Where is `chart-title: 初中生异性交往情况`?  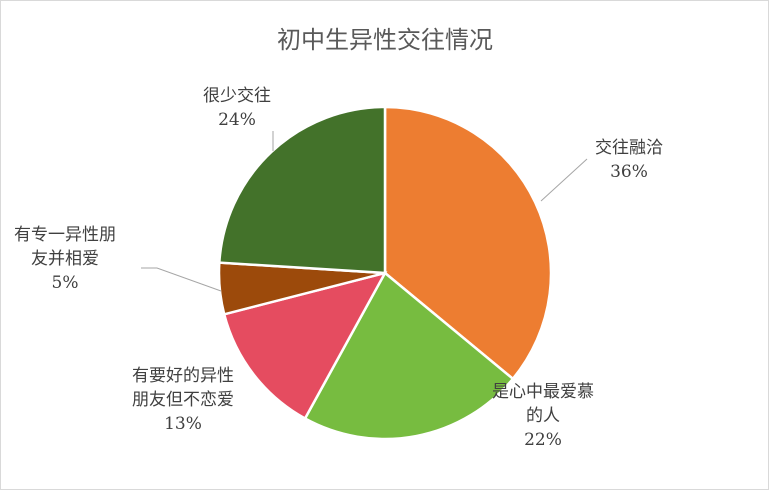 chart-title: 初中生异性交往情况 is located at coordinates (385, 40).